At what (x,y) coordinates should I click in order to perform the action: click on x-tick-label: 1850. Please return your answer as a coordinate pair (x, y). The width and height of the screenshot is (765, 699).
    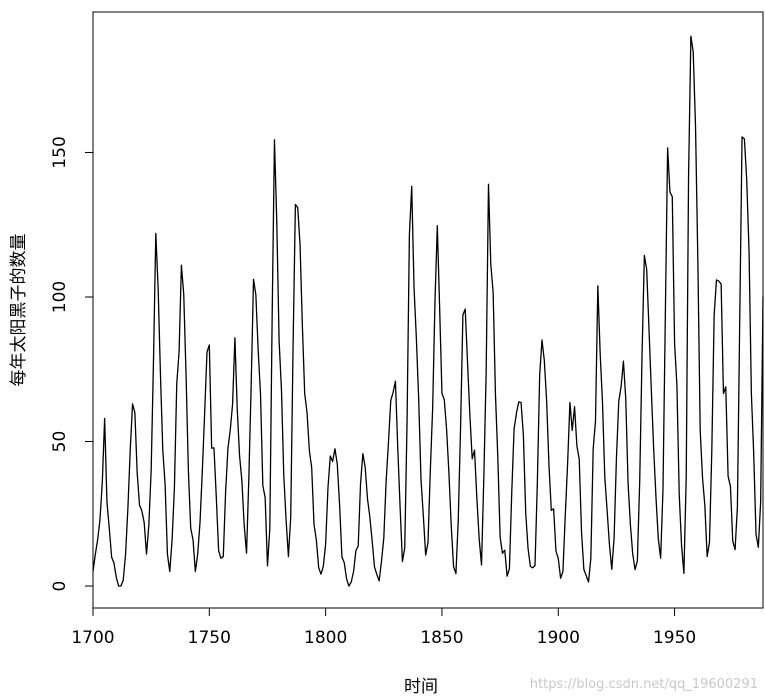
    Looking at the image, I should click on (441, 638).